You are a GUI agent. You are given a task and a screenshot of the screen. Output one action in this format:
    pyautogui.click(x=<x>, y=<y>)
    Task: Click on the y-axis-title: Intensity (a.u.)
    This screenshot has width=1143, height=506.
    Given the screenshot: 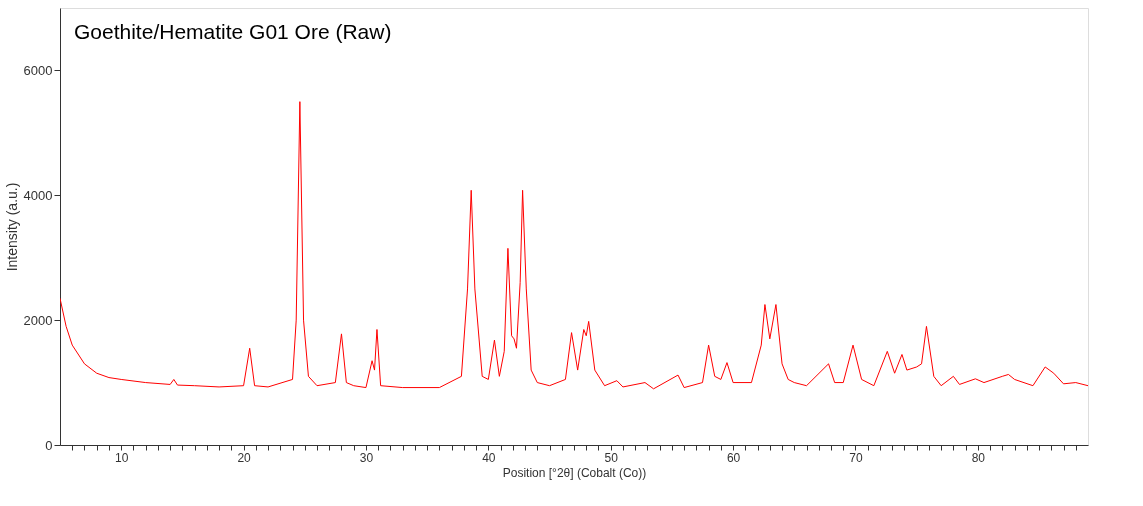 What is the action you would take?
    pyautogui.click(x=11, y=227)
    